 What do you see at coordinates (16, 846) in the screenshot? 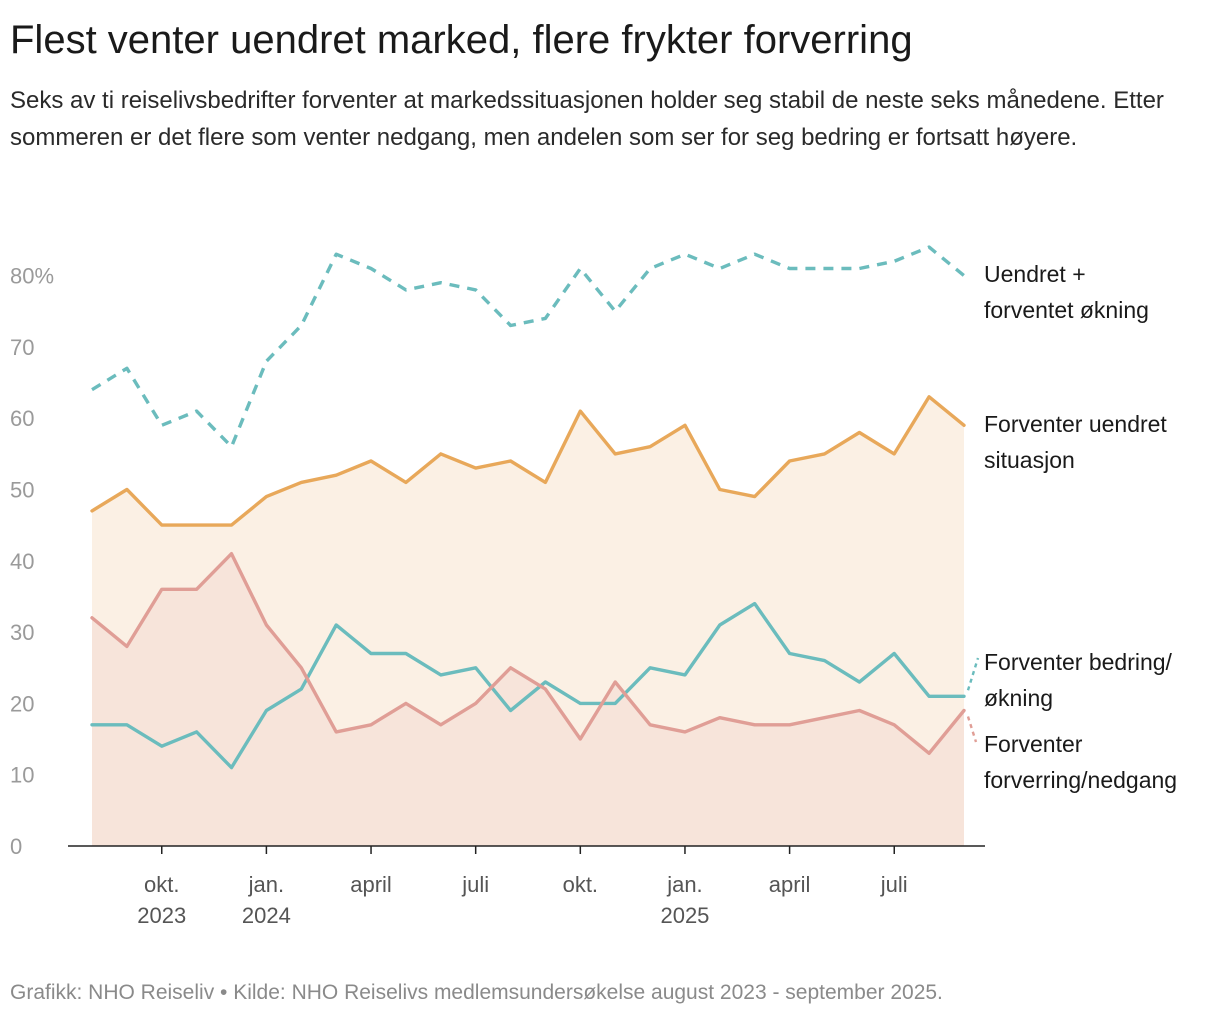
I see `y-tick-label: 0` at bounding box center [16, 846].